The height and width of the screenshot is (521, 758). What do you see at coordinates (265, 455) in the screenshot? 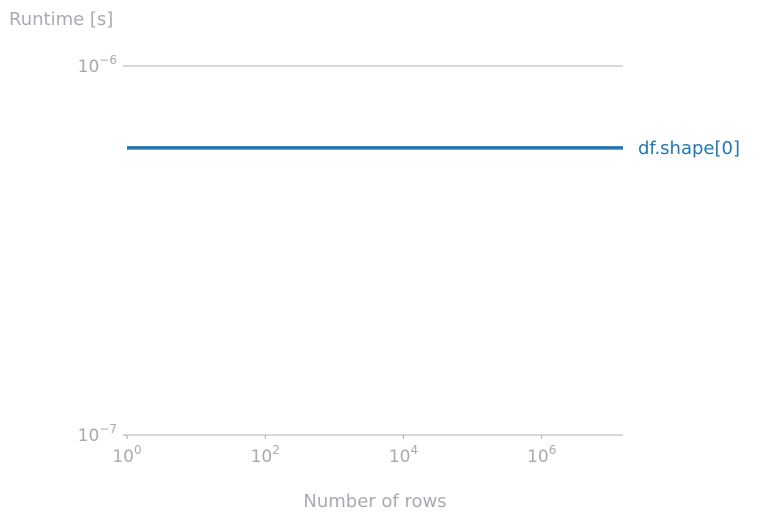
I see `x-tick-label: 10²` at bounding box center [265, 455].